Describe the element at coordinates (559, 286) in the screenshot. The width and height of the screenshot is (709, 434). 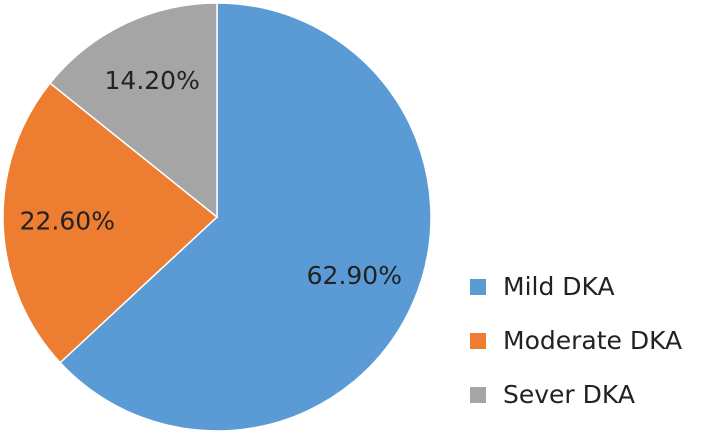
I see `legend-label: Mild DKA` at that location.